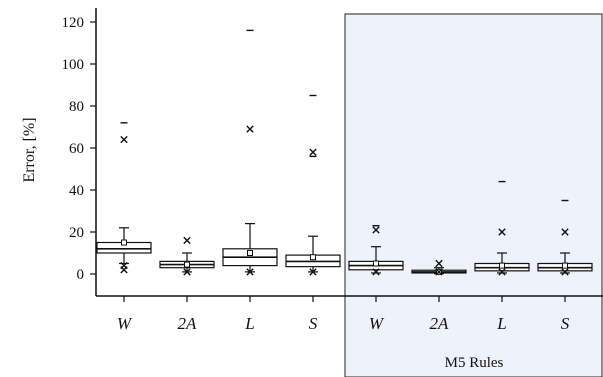  Describe the element at coordinates (474, 363) in the screenshot. I see `region-label: M5 Rules` at that location.